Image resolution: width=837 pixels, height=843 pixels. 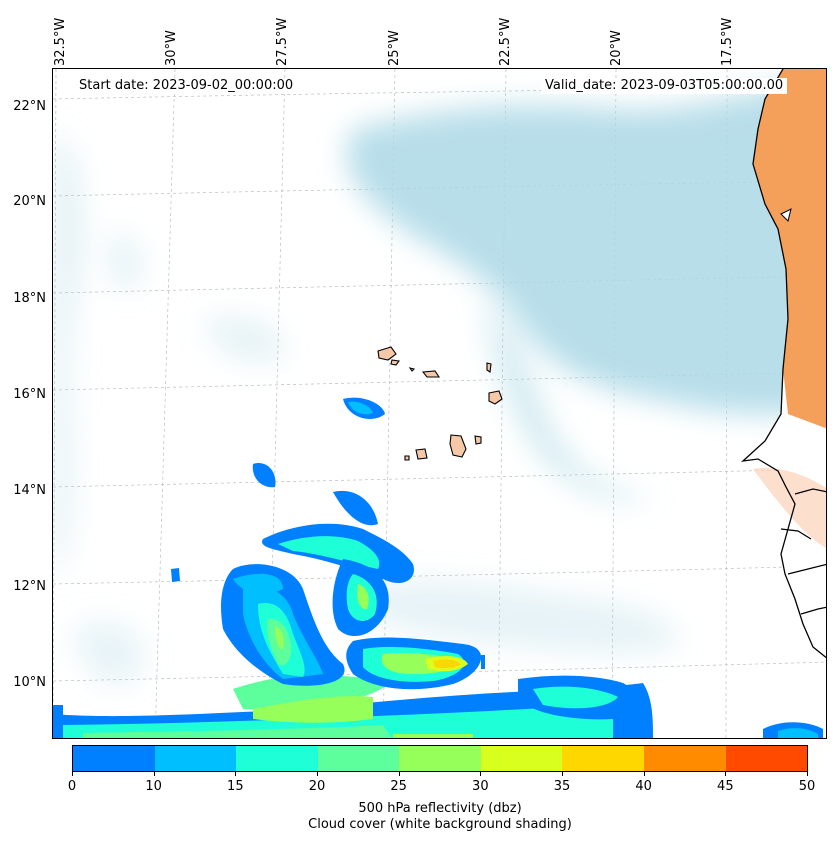 I want to click on colorbar-tick-label: 45, so click(x=725, y=786).